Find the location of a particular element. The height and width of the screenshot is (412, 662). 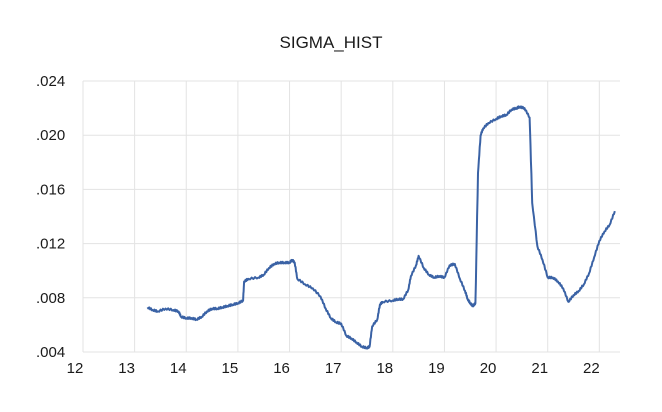

y-tick-label: .012 is located at coordinates (50, 244).